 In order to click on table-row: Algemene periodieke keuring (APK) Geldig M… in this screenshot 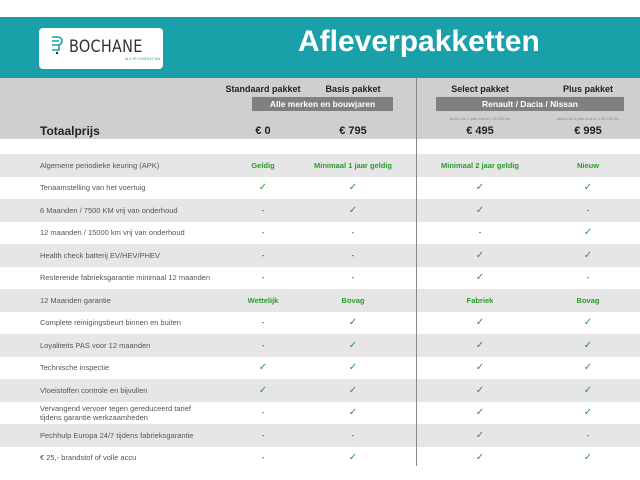, I will do `click(320, 165)`.